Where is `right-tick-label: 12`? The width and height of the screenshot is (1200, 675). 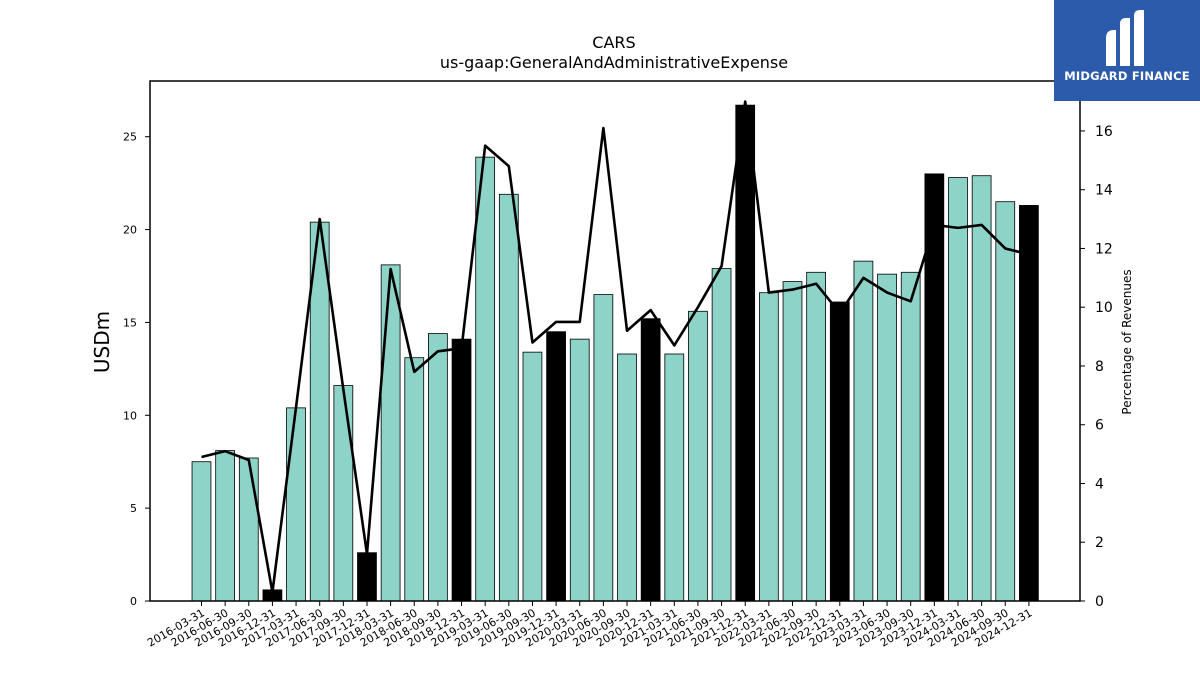
right-tick-label: 12 is located at coordinates (1104, 249).